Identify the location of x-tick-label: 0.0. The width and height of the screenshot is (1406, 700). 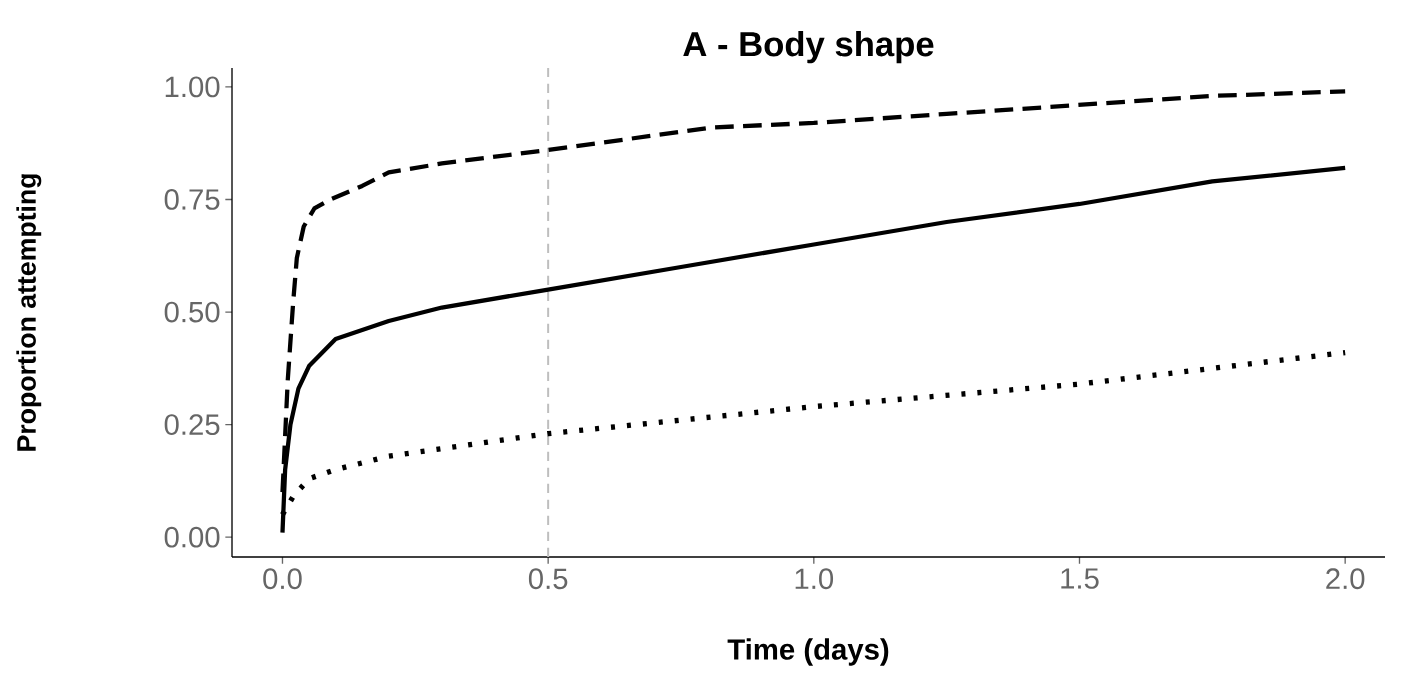
(282, 579).